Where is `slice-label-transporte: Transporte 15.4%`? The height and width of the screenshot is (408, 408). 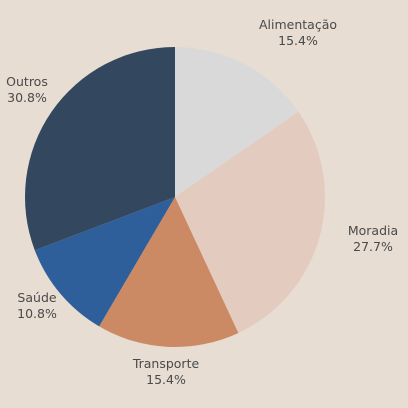 slice-label-transporte: Transporte 15.4% is located at coordinates (166, 371).